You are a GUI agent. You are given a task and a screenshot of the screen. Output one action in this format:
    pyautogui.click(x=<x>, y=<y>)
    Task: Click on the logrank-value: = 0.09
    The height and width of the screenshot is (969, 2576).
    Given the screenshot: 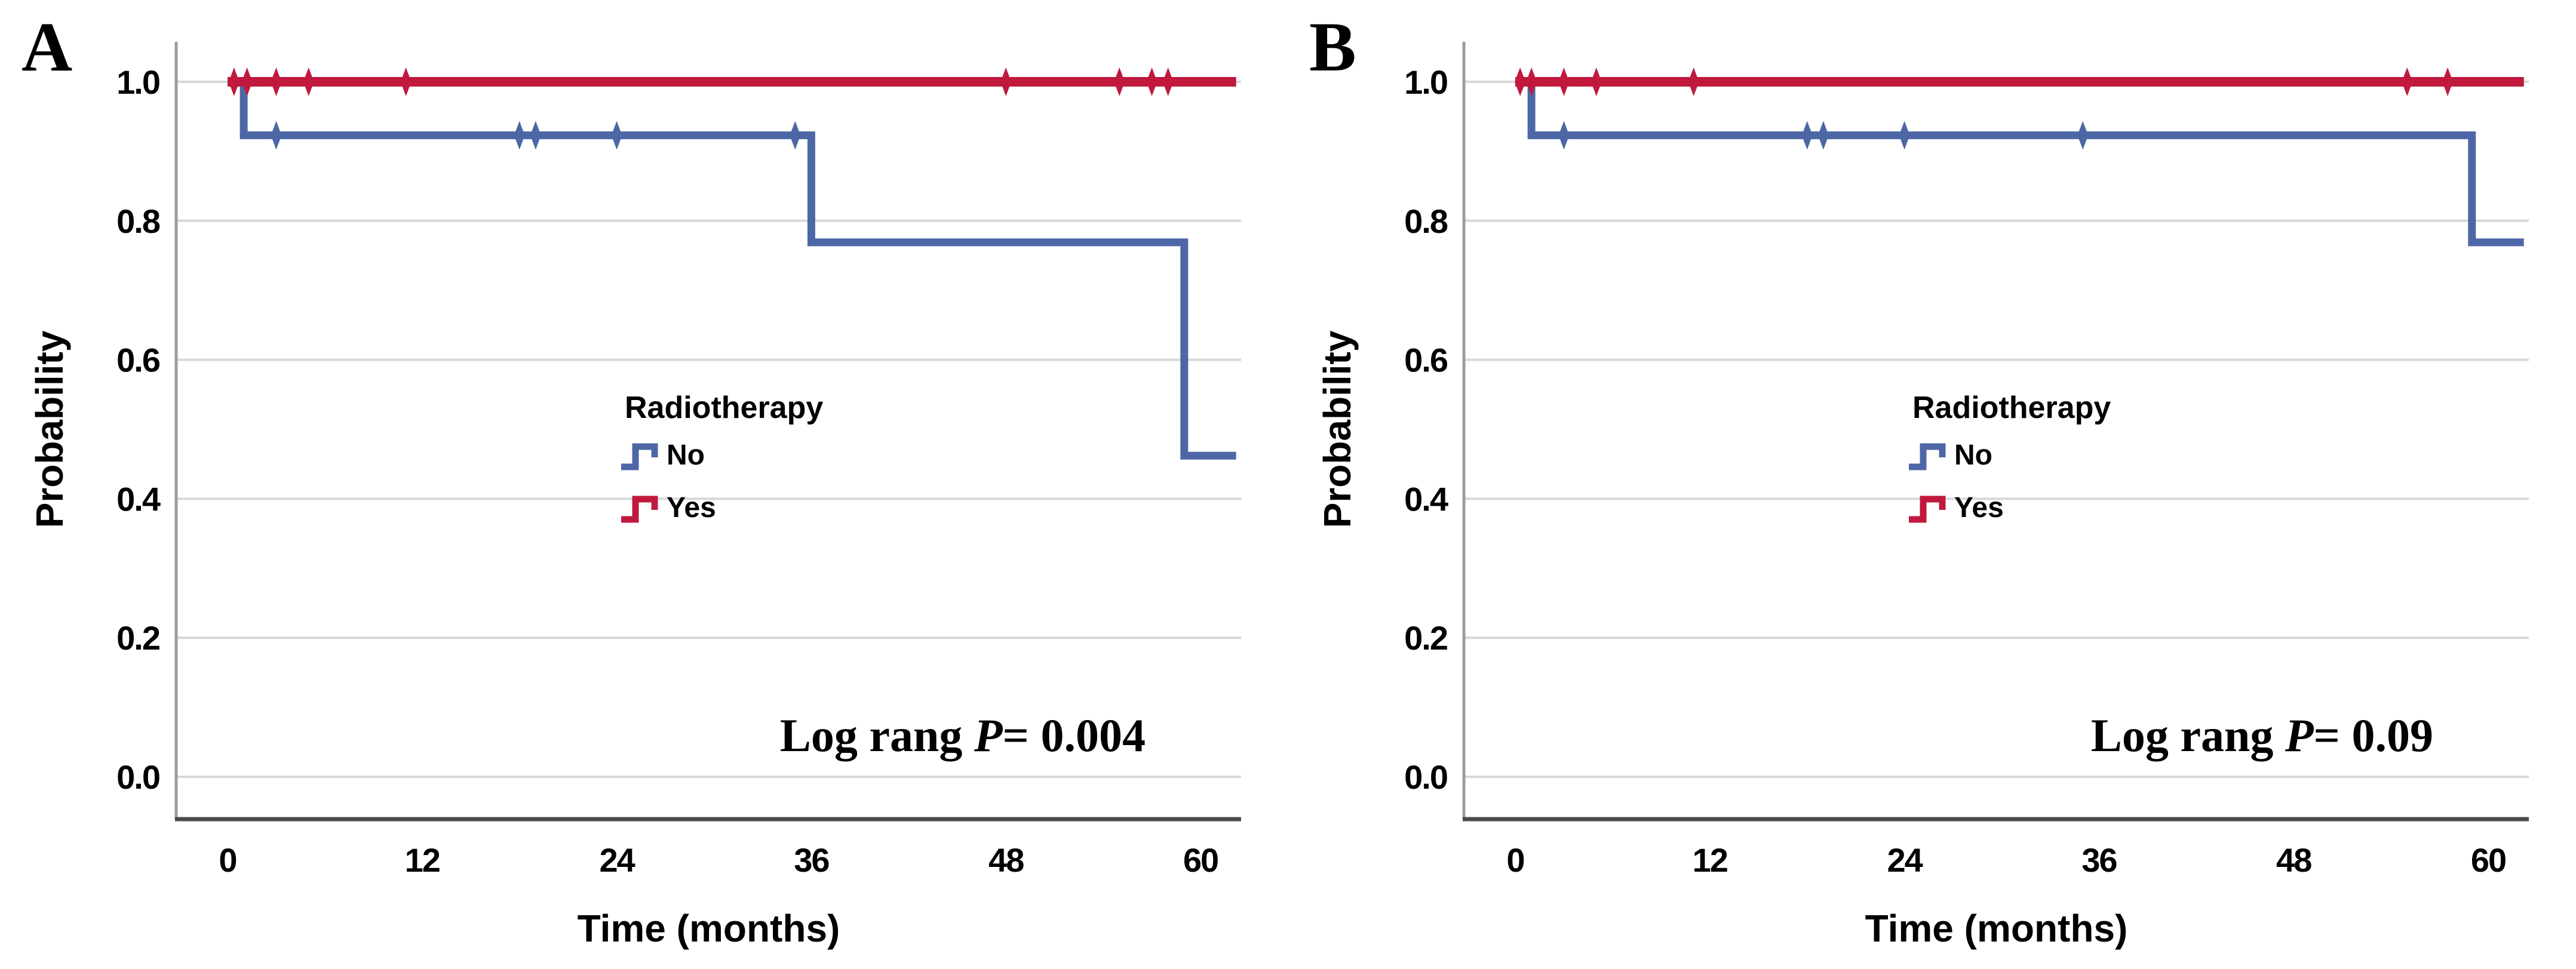 What is the action you would take?
    pyautogui.click(x=2373, y=735)
    